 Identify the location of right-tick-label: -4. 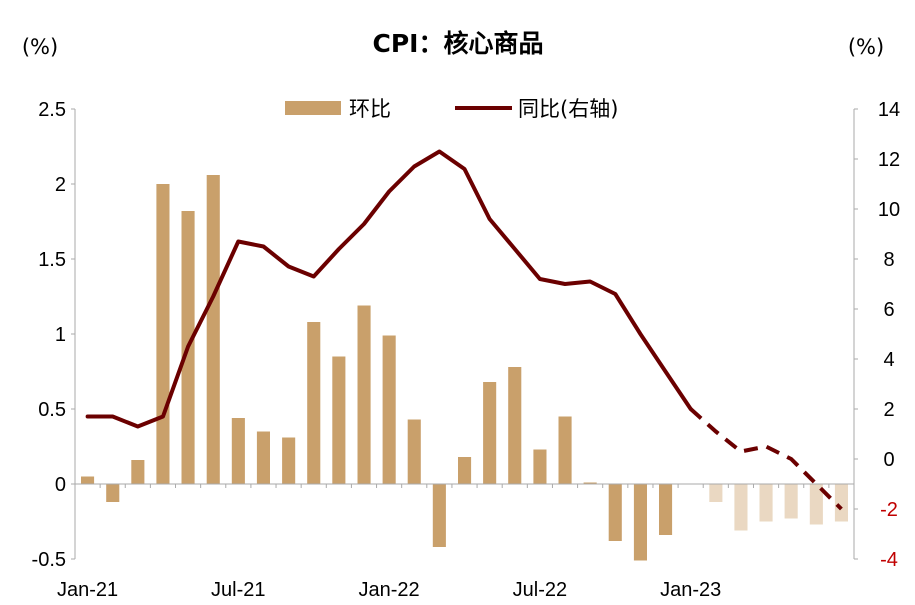
(889, 560).